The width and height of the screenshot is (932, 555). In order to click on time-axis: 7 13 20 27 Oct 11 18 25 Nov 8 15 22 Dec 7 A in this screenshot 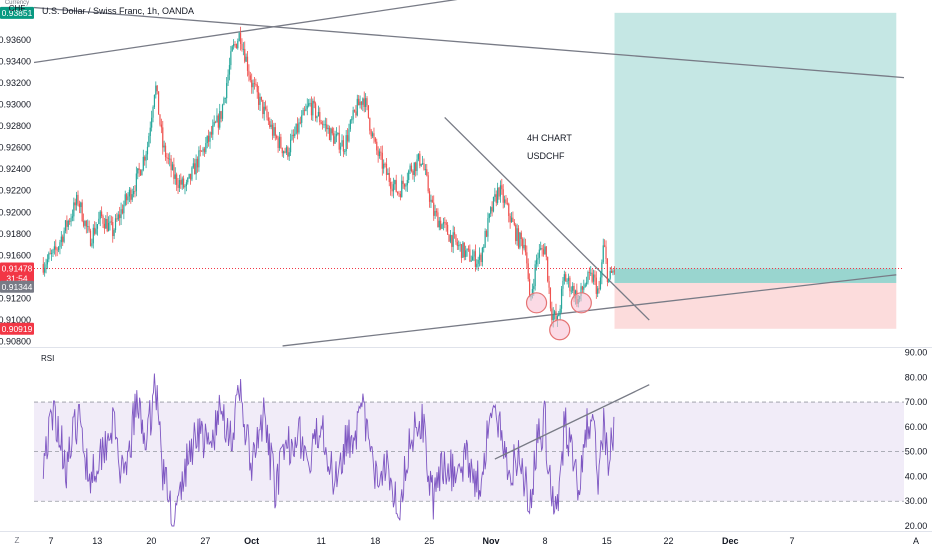, I will do `click(483, 541)`.